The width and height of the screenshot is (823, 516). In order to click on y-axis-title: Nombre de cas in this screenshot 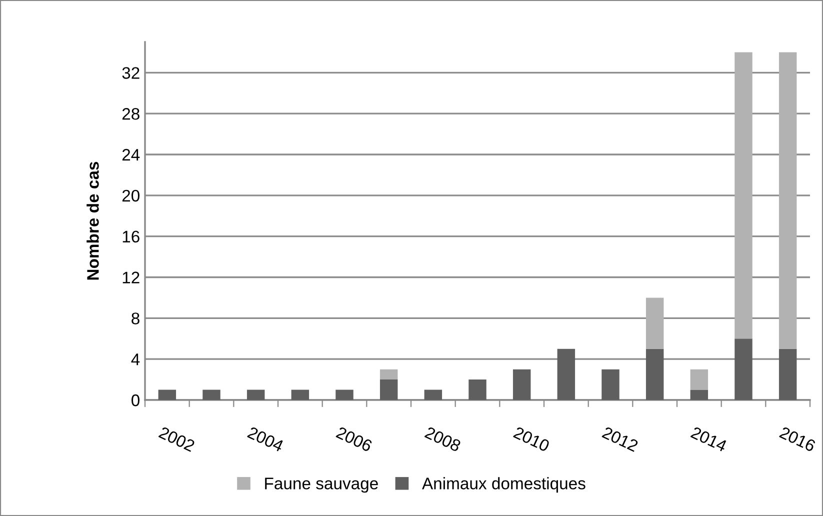, I will do `click(92, 221)`.